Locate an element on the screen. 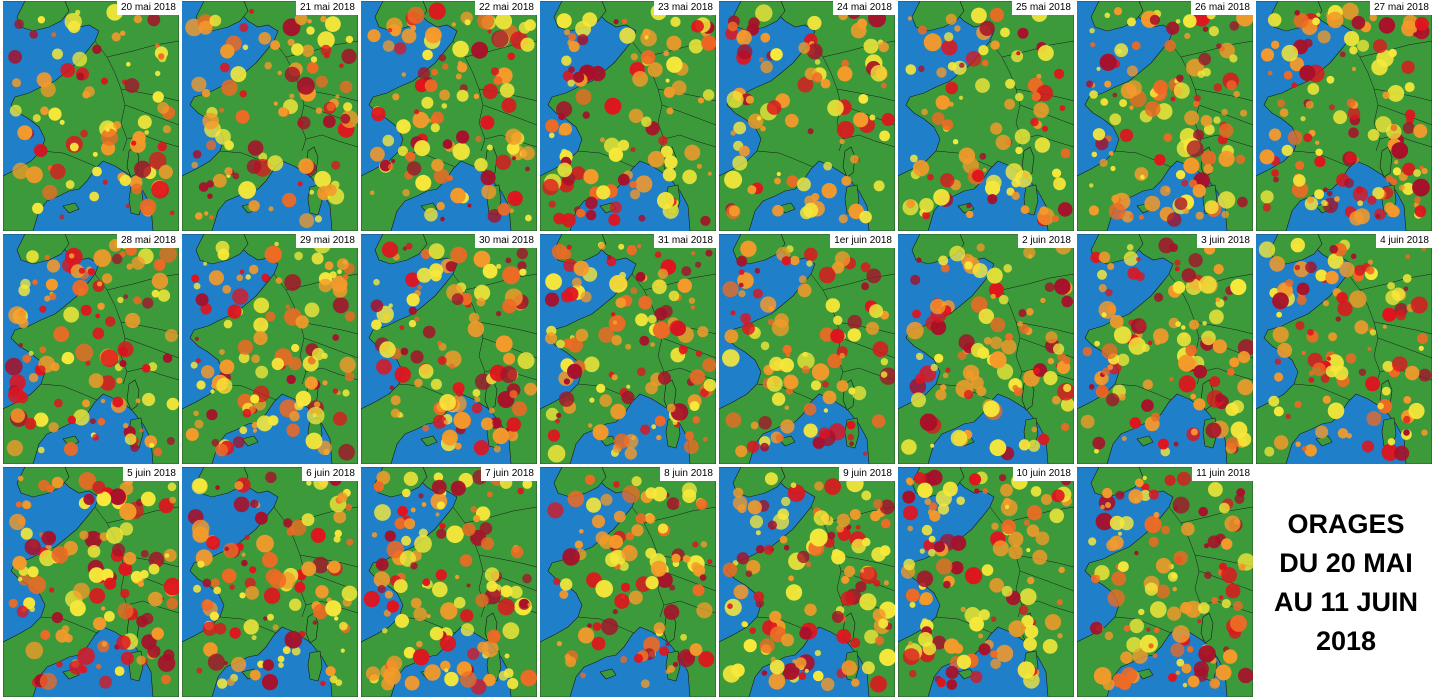  date-label: 29 mai 2018 is located at coordinates (326, 241).